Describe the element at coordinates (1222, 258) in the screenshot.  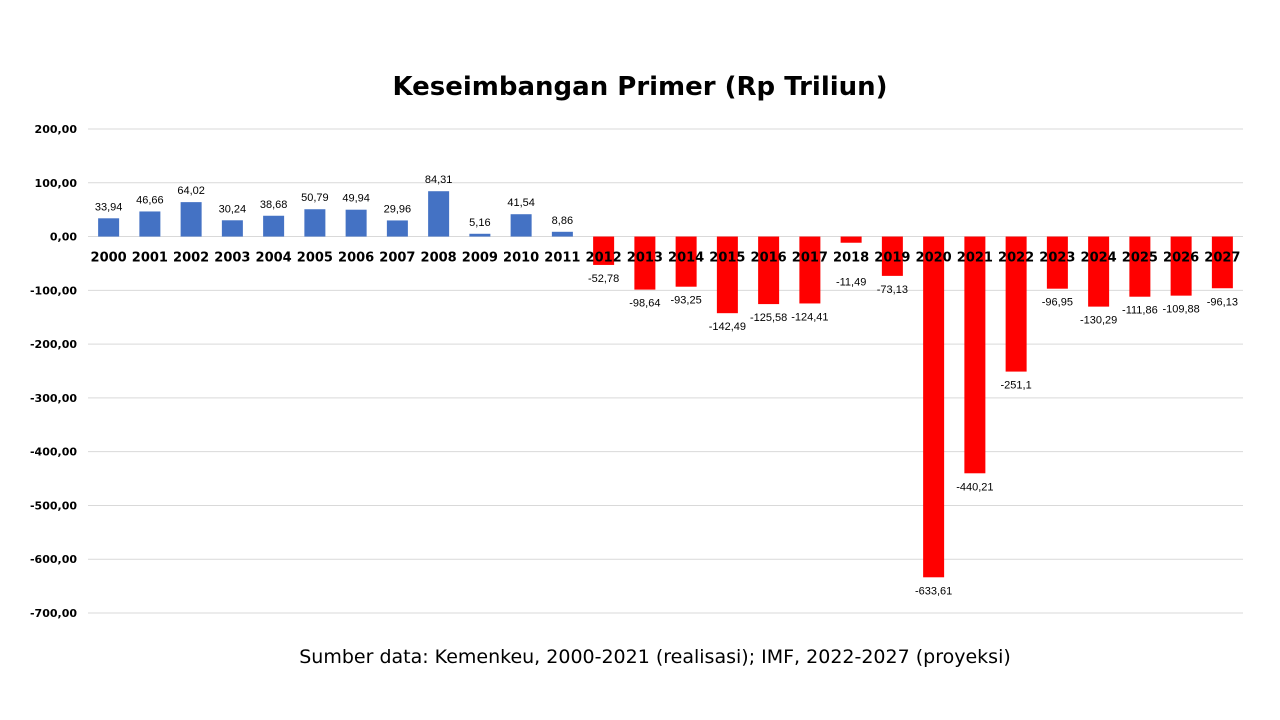
I see `x-tick-label: 2027` at that location.